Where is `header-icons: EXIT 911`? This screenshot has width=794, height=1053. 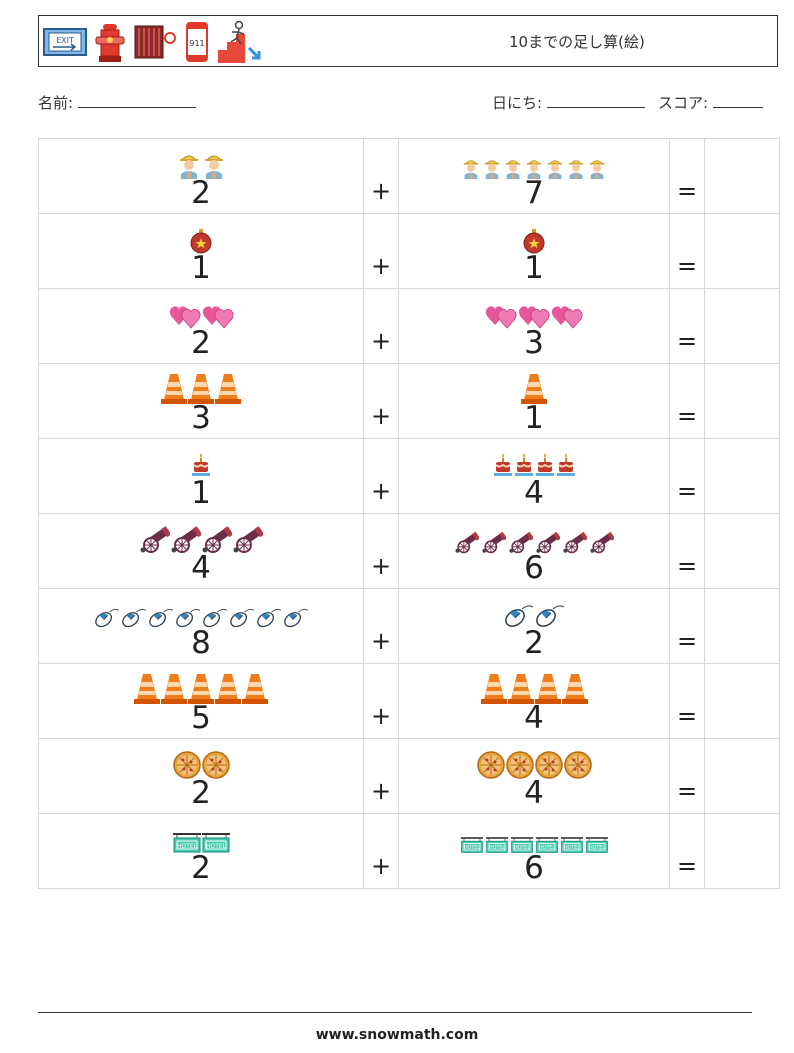 header-icons: EXIT 911 is located at coordinates (153, 42).